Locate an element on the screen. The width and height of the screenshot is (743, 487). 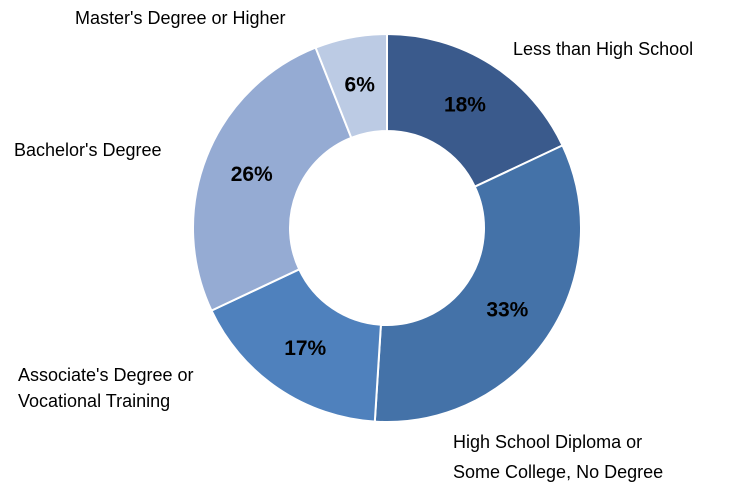
value-label-high-school-diploma-or-some-college-no-degree: 33% is located at coordinates (507, 309).